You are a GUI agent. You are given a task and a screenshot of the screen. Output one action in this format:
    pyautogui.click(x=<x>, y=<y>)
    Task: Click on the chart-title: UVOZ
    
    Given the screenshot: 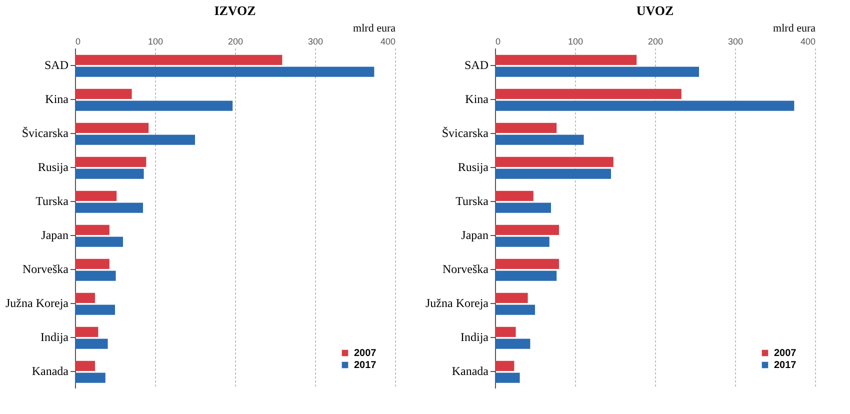 What is the action you would take?
    pyautogui.click(x=655, y=10)
    